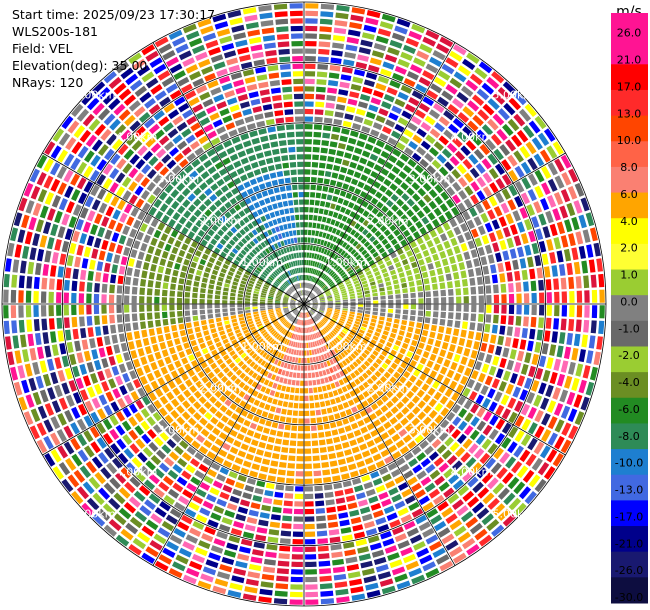 Image resolution: width=650 pixels, height=610 pixels. What do you see at coordinates (472, 137) in the screenshot?
I see `range-ring-label: 4.00km` at bounding box center [472, 137].